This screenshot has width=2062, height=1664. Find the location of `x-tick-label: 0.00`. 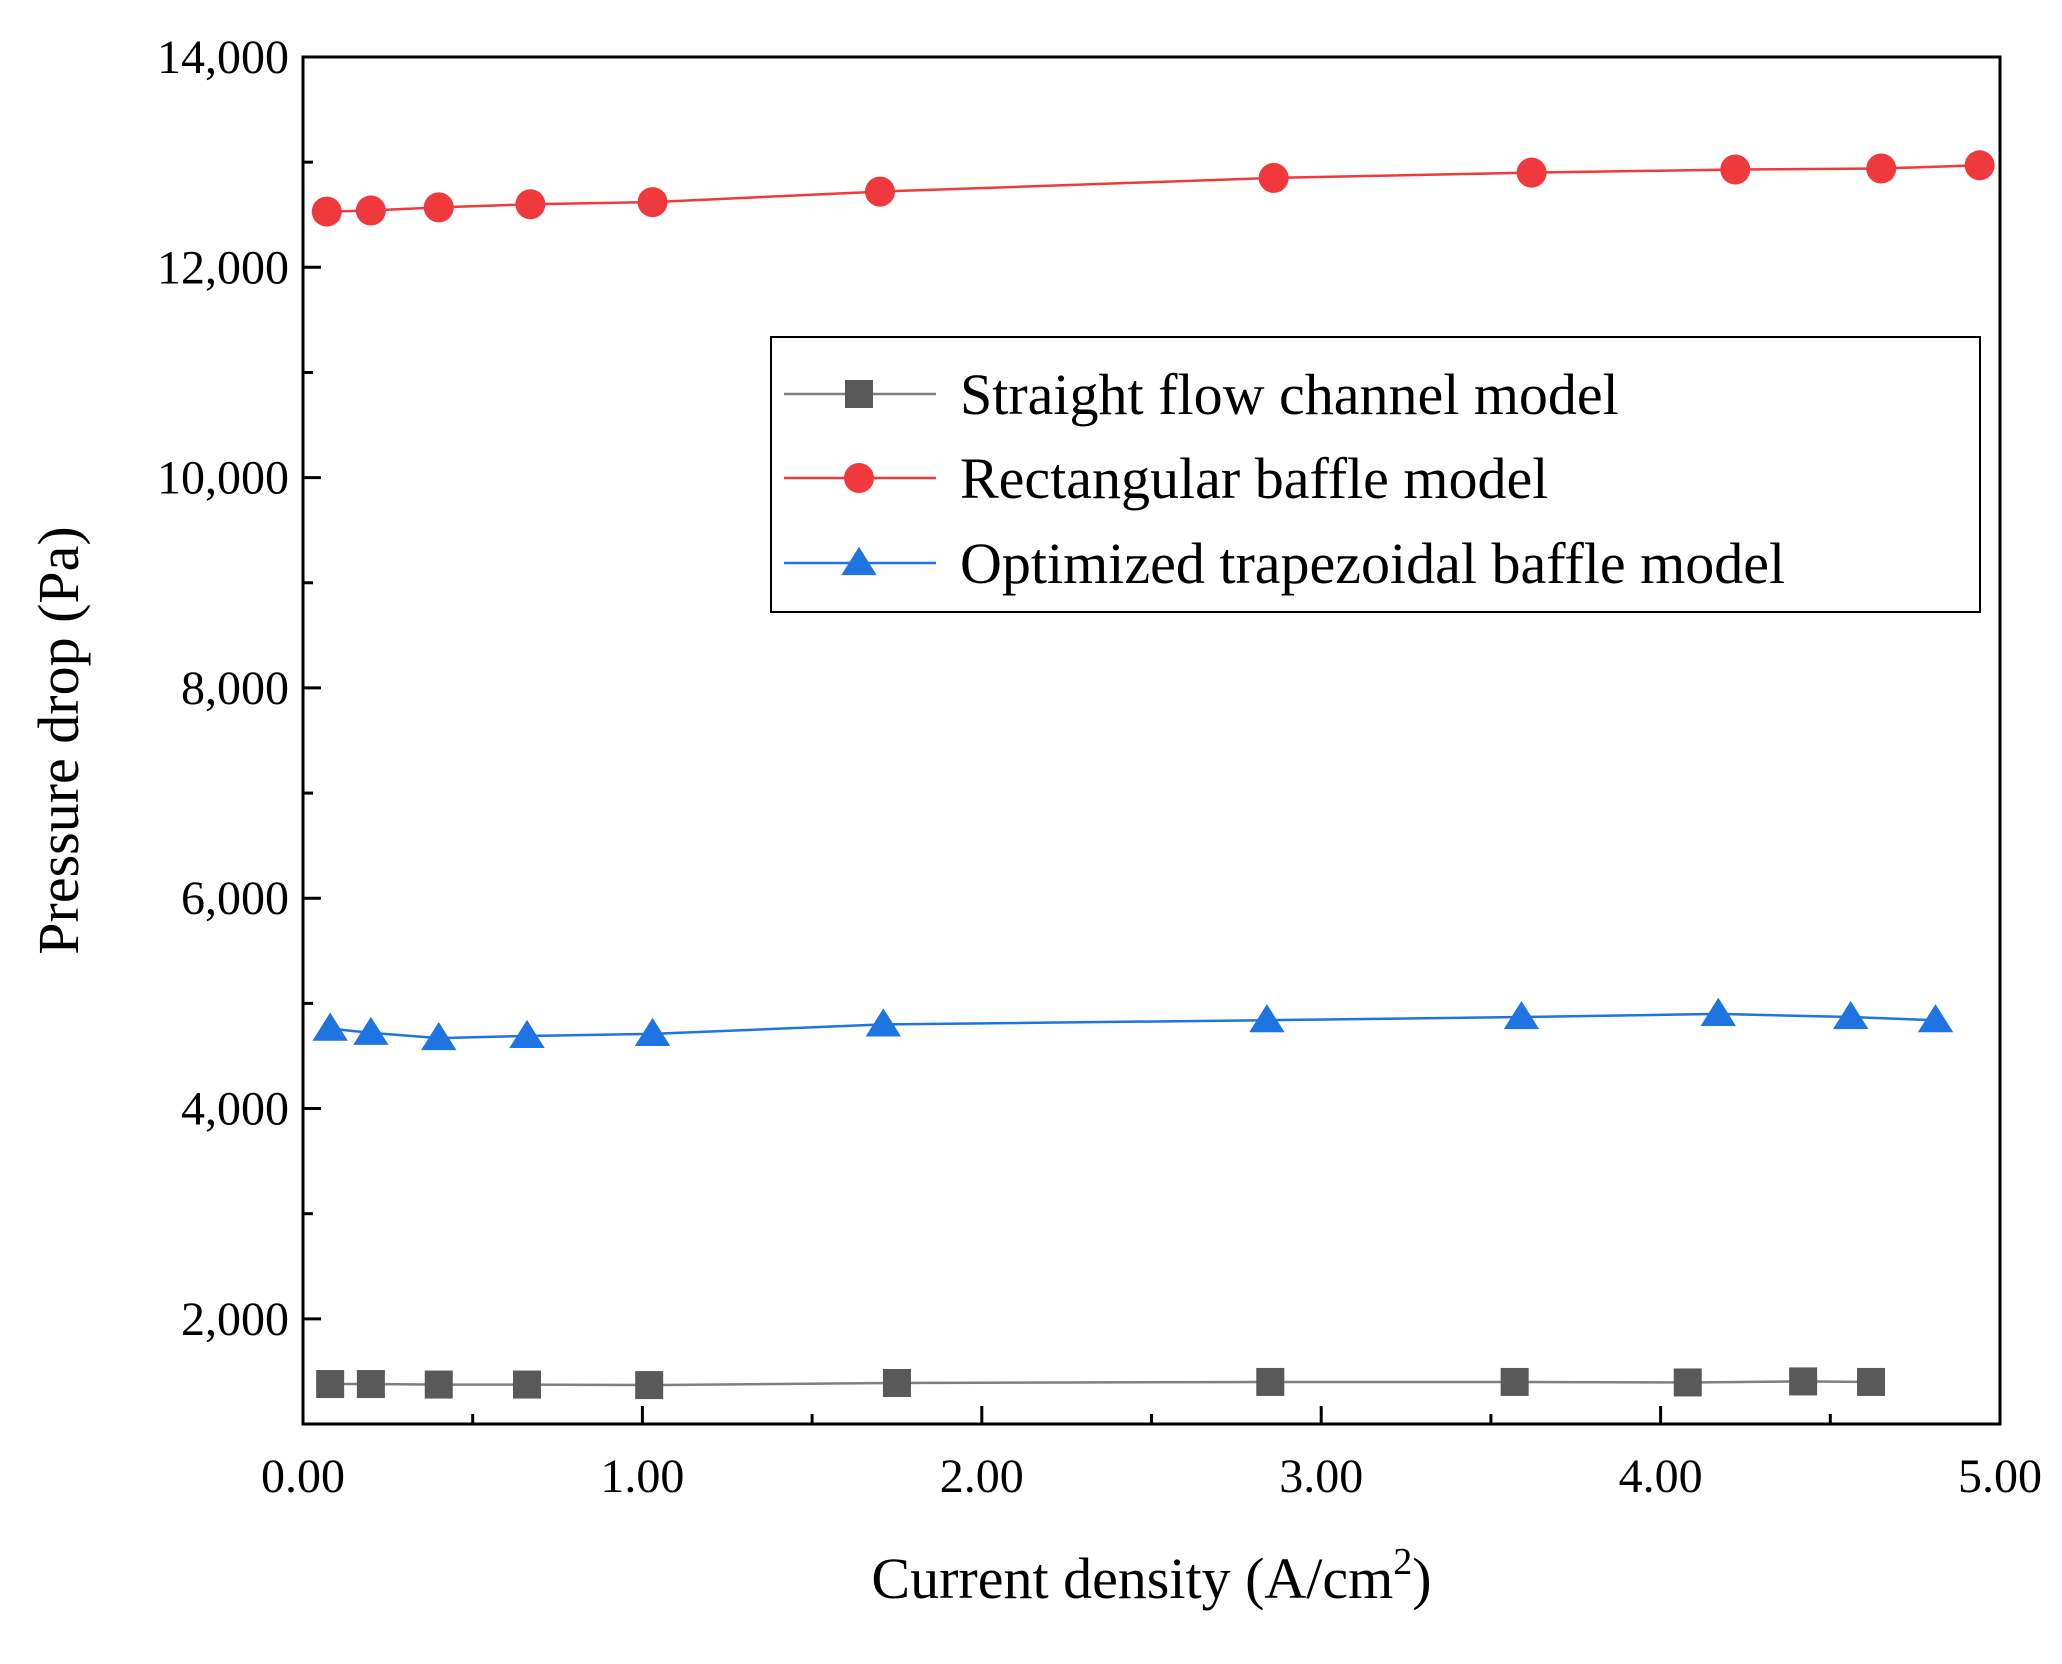

x-tick-label: 0.00 is located at coordinates (303, 1476).